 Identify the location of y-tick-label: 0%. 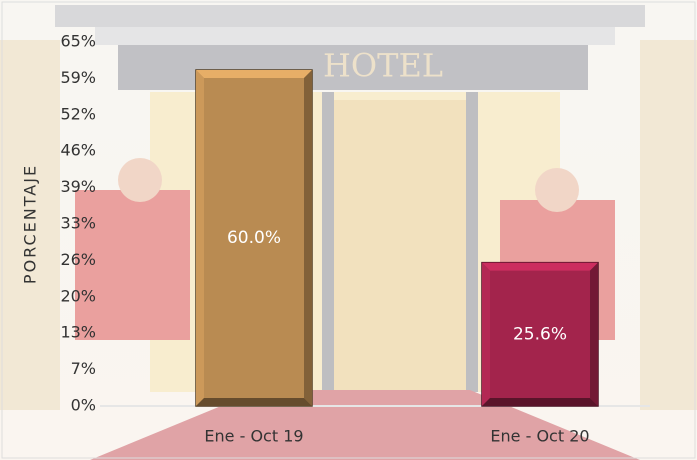
(83, 405).